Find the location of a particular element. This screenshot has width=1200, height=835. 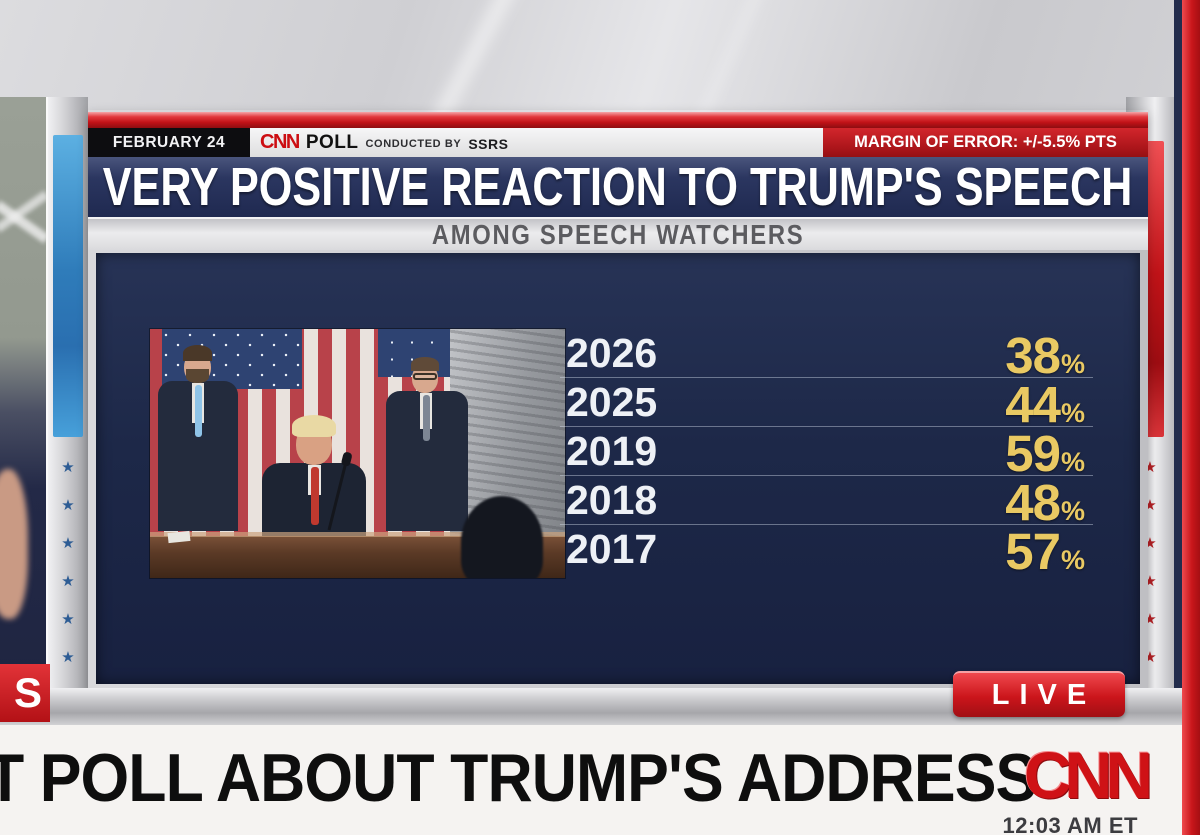

poll-subtitle: AMONG SPEECH WATCHERS is located at coordinates (618, 234).